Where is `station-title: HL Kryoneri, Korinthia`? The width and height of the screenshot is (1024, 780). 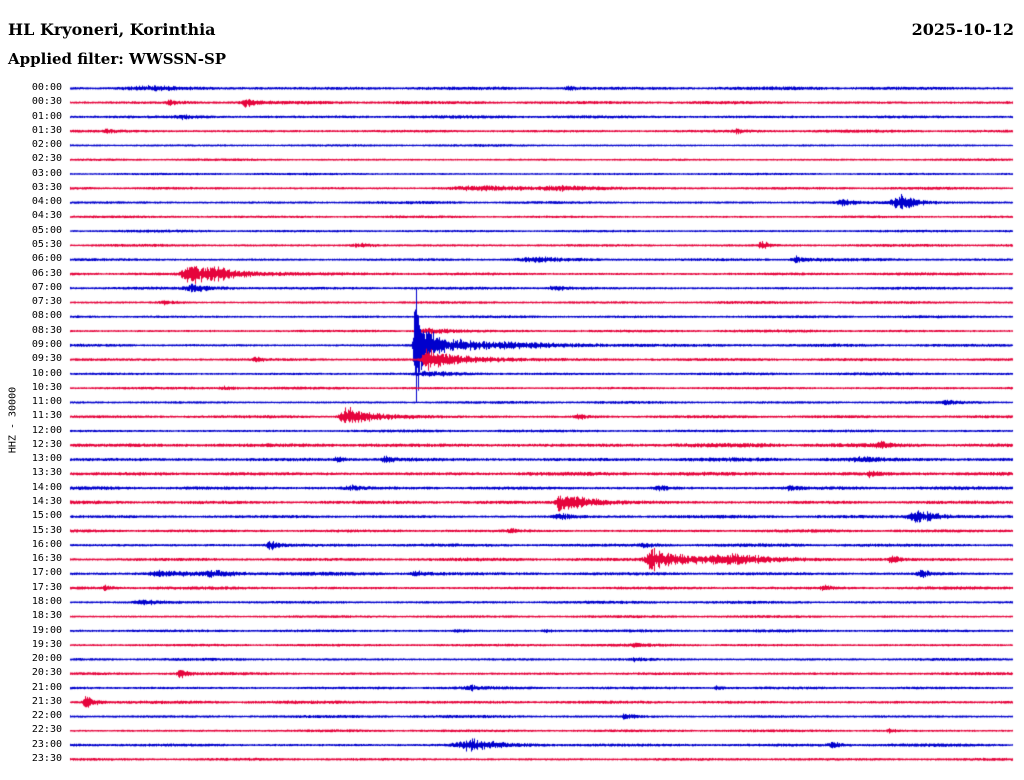
station-title: HL Kryoneri, Korinthia is located at coordinates (112, 29).